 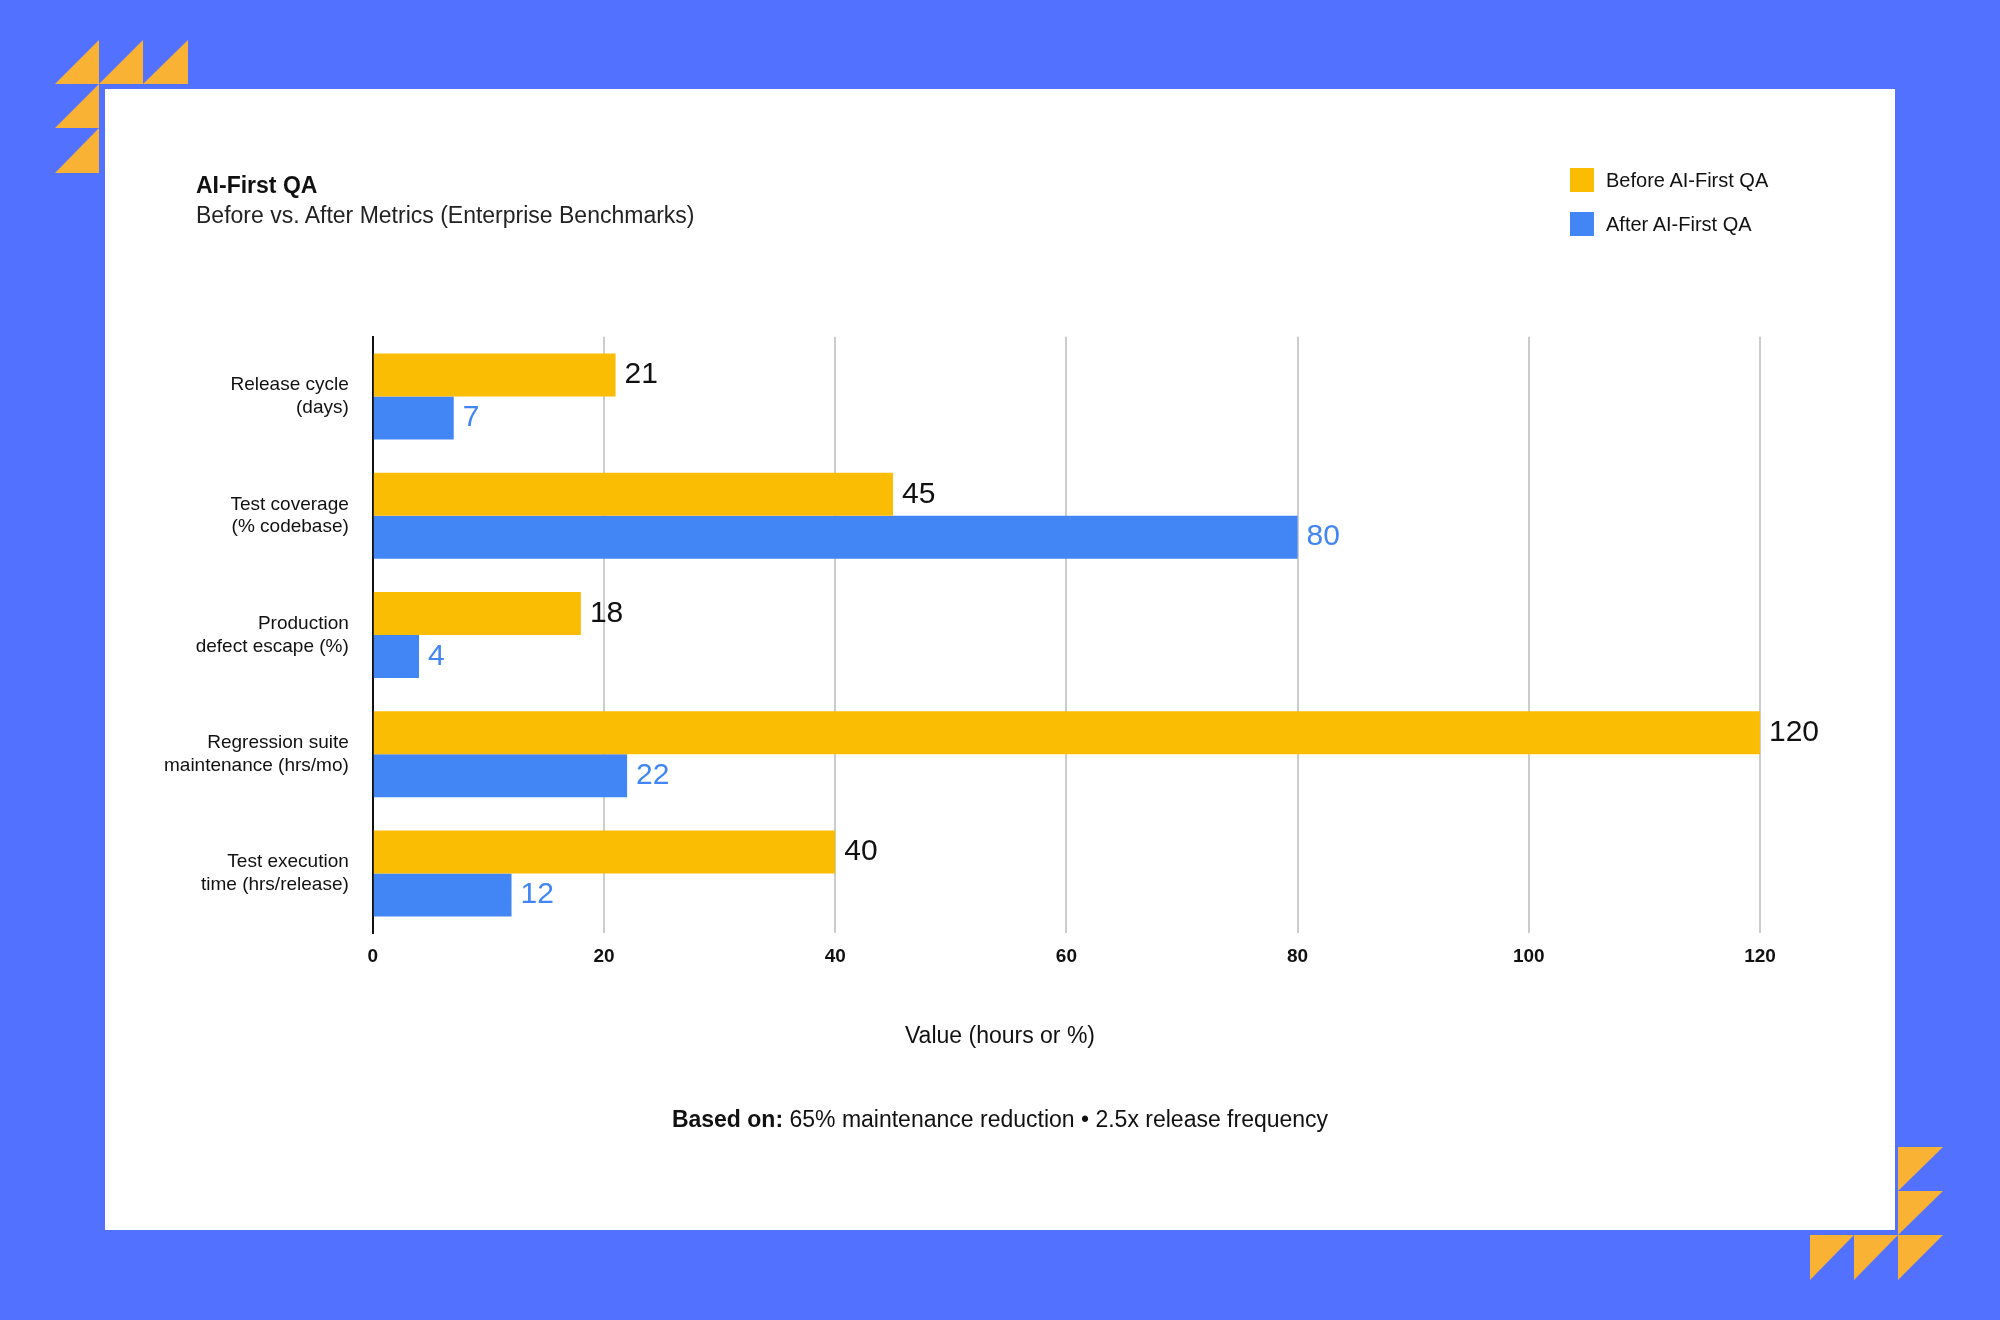 What do you see at coordinates (256, 753) in the screenshot?
I see `y-tick-label: Regression suite maintenance (hrs/mo)` at bounding box center [256, 753].